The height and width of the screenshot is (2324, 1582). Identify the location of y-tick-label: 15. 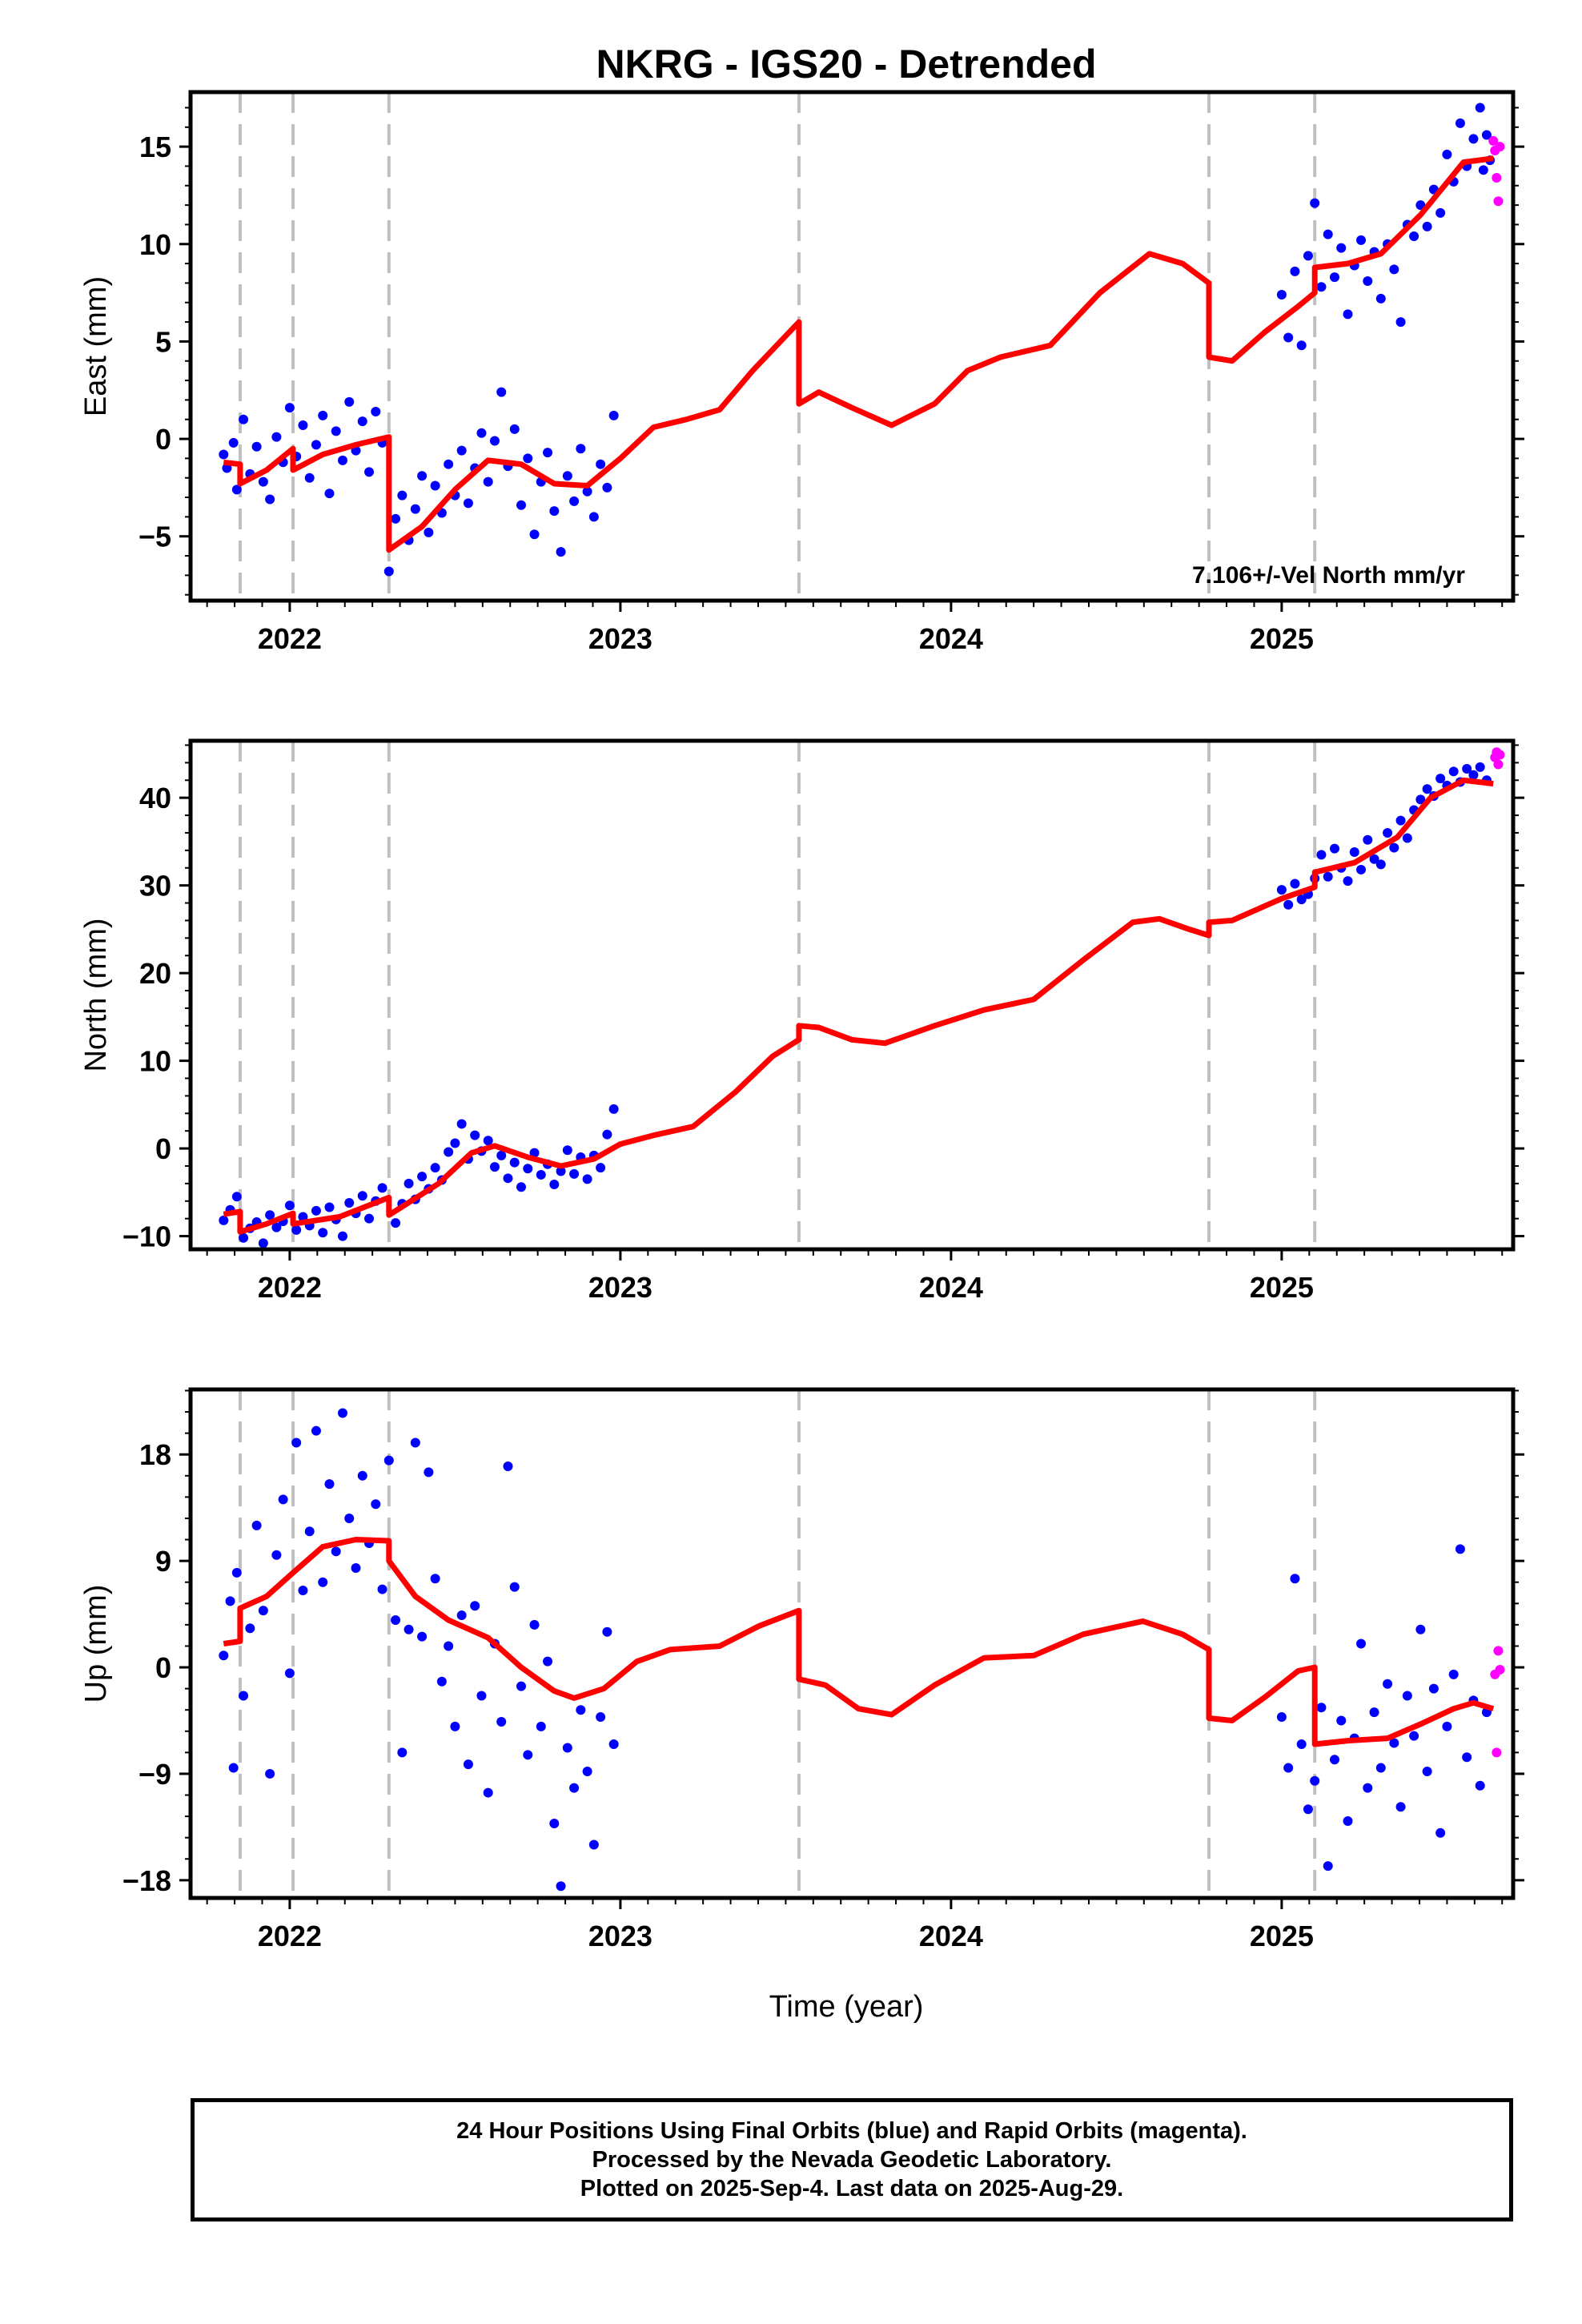
(155, 147).